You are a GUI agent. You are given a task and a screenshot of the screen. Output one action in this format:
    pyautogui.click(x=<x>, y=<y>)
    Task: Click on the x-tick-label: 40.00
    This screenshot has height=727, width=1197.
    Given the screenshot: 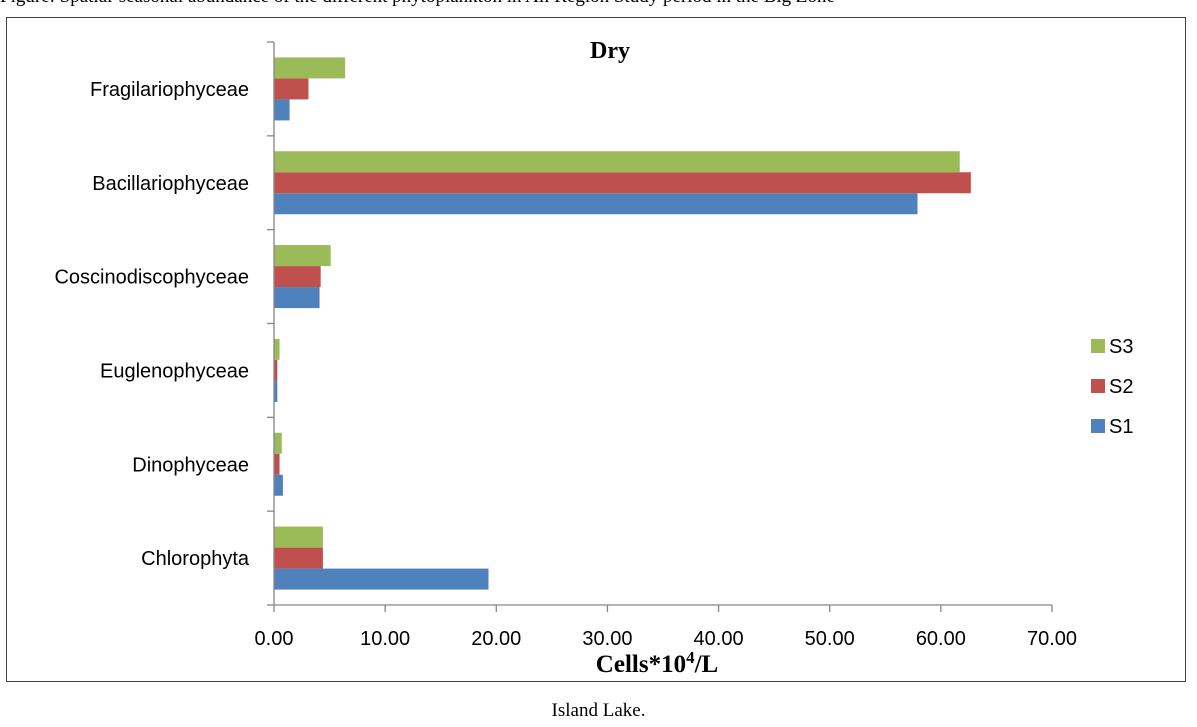 What is the action you would take?
    pyautogui.click(x=719, y=639)
    